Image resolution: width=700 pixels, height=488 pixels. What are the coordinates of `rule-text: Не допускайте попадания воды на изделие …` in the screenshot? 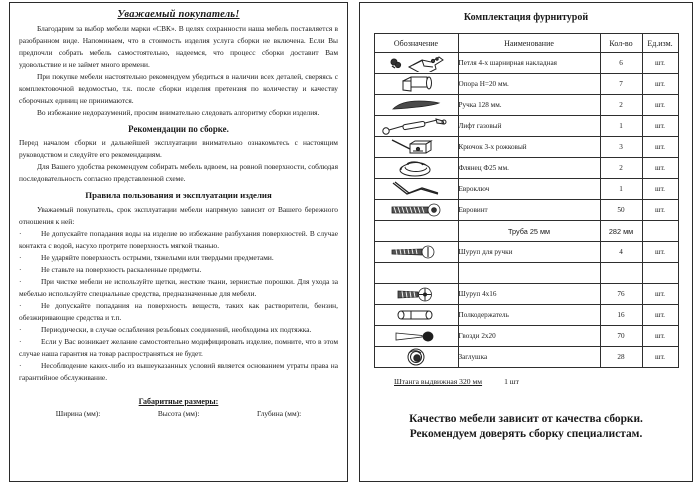 It's located at (178, 239).